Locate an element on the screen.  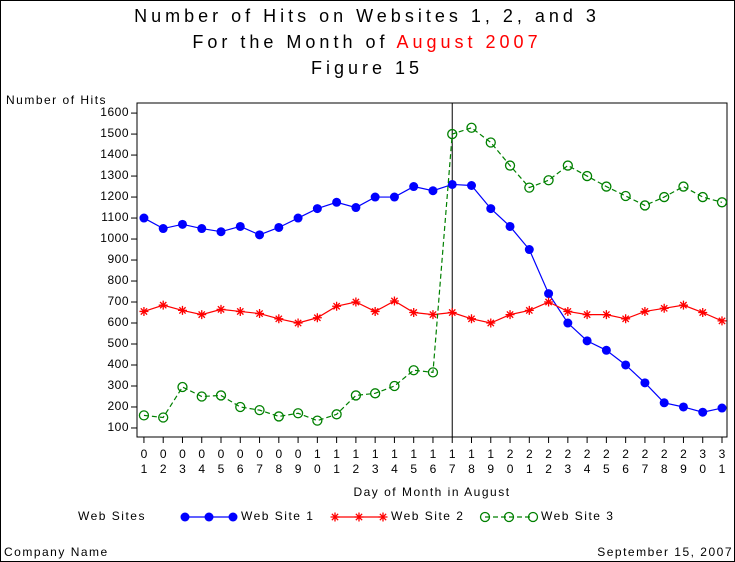
legend-label: Web Site 3 is located at coordinates (577, 516).